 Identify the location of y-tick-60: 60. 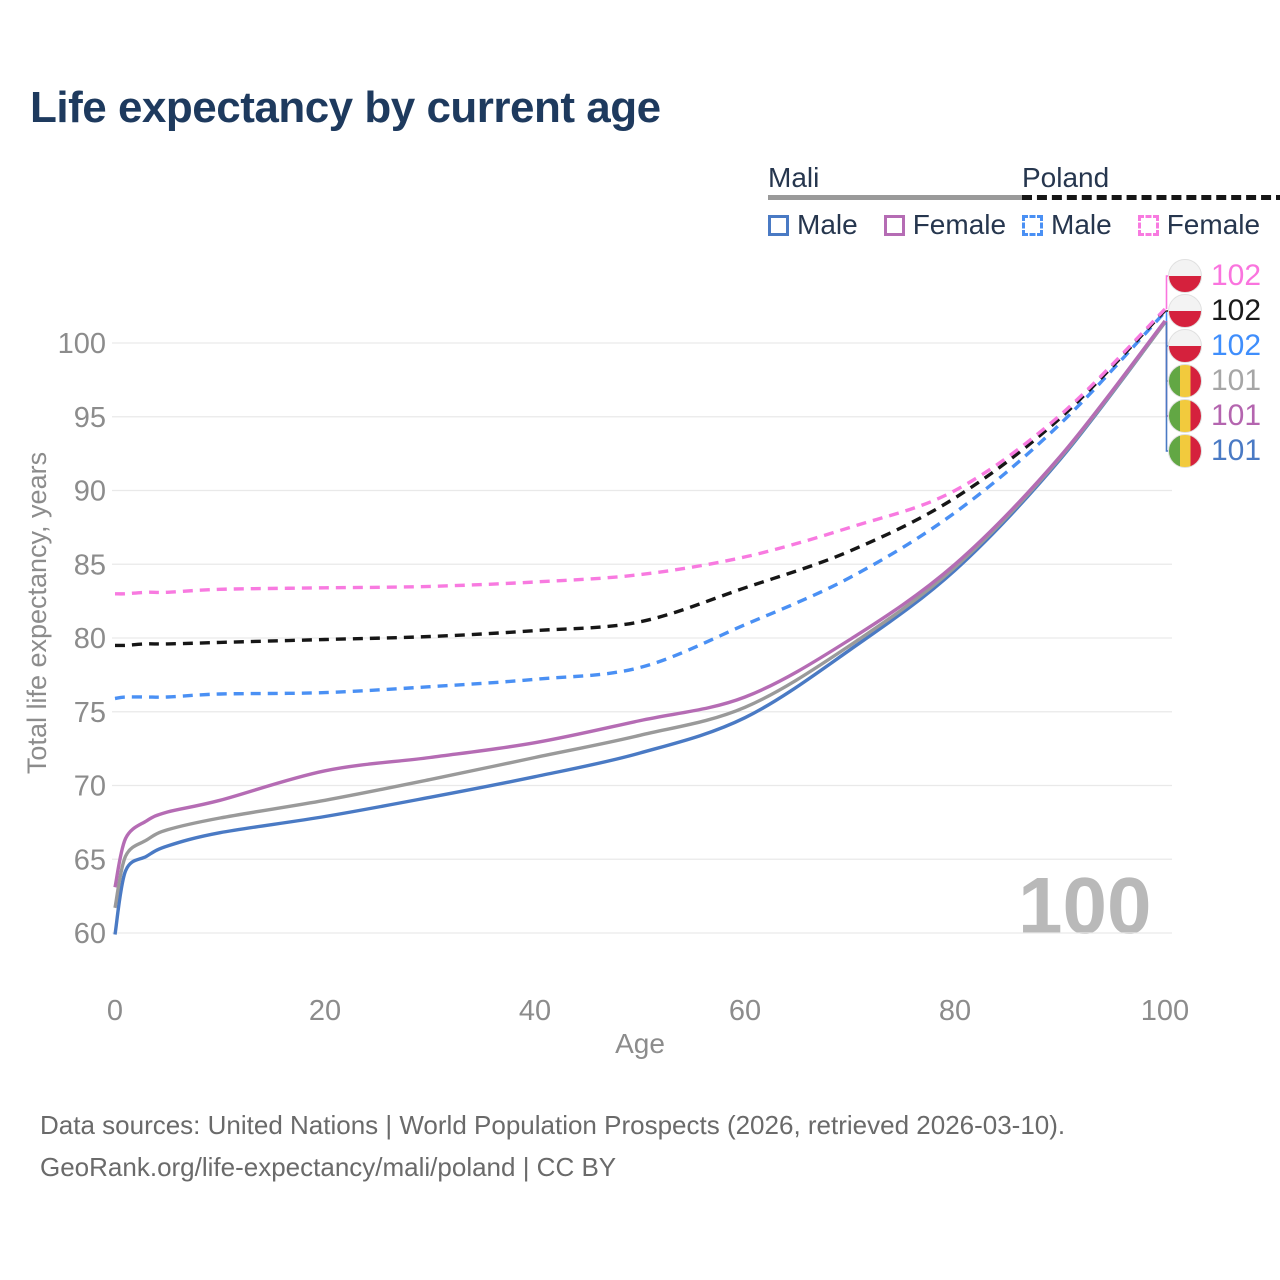
(90, 934).